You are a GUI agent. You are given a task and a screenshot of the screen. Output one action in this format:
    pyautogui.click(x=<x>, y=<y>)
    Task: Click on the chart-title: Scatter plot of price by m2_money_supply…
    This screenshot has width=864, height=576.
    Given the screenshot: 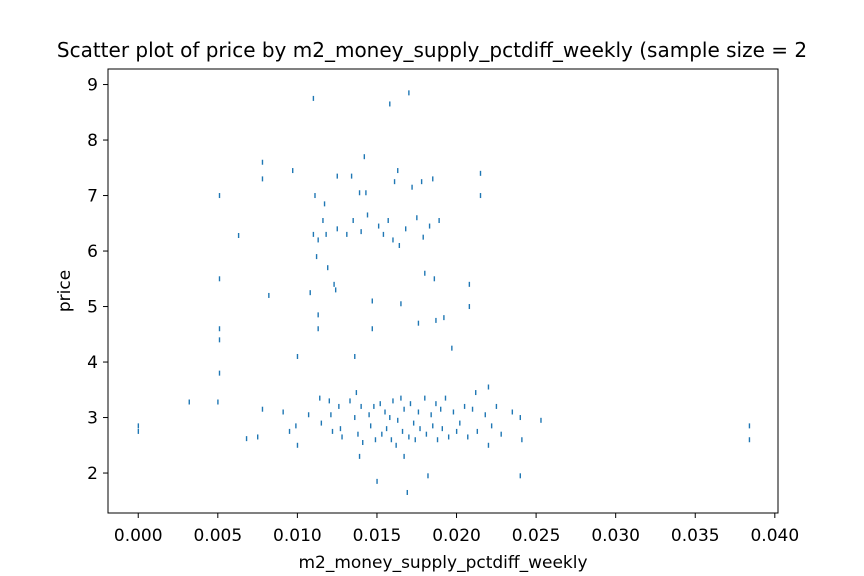 What is the action you would take?
    pyautogui.click(x=432, y=50)
    